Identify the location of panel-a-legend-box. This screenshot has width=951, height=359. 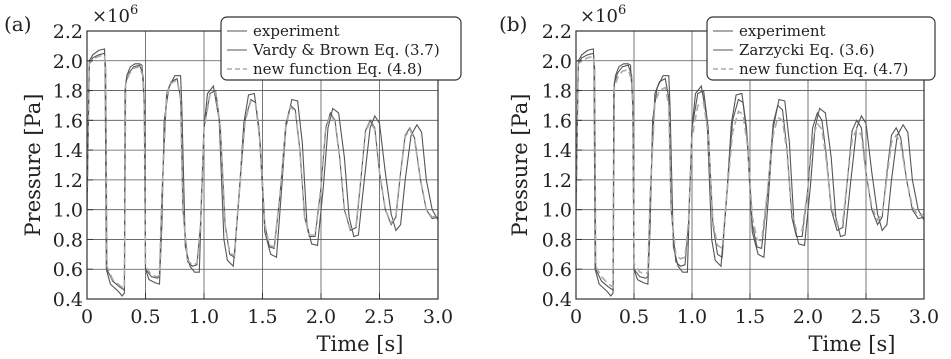
(341, 48).